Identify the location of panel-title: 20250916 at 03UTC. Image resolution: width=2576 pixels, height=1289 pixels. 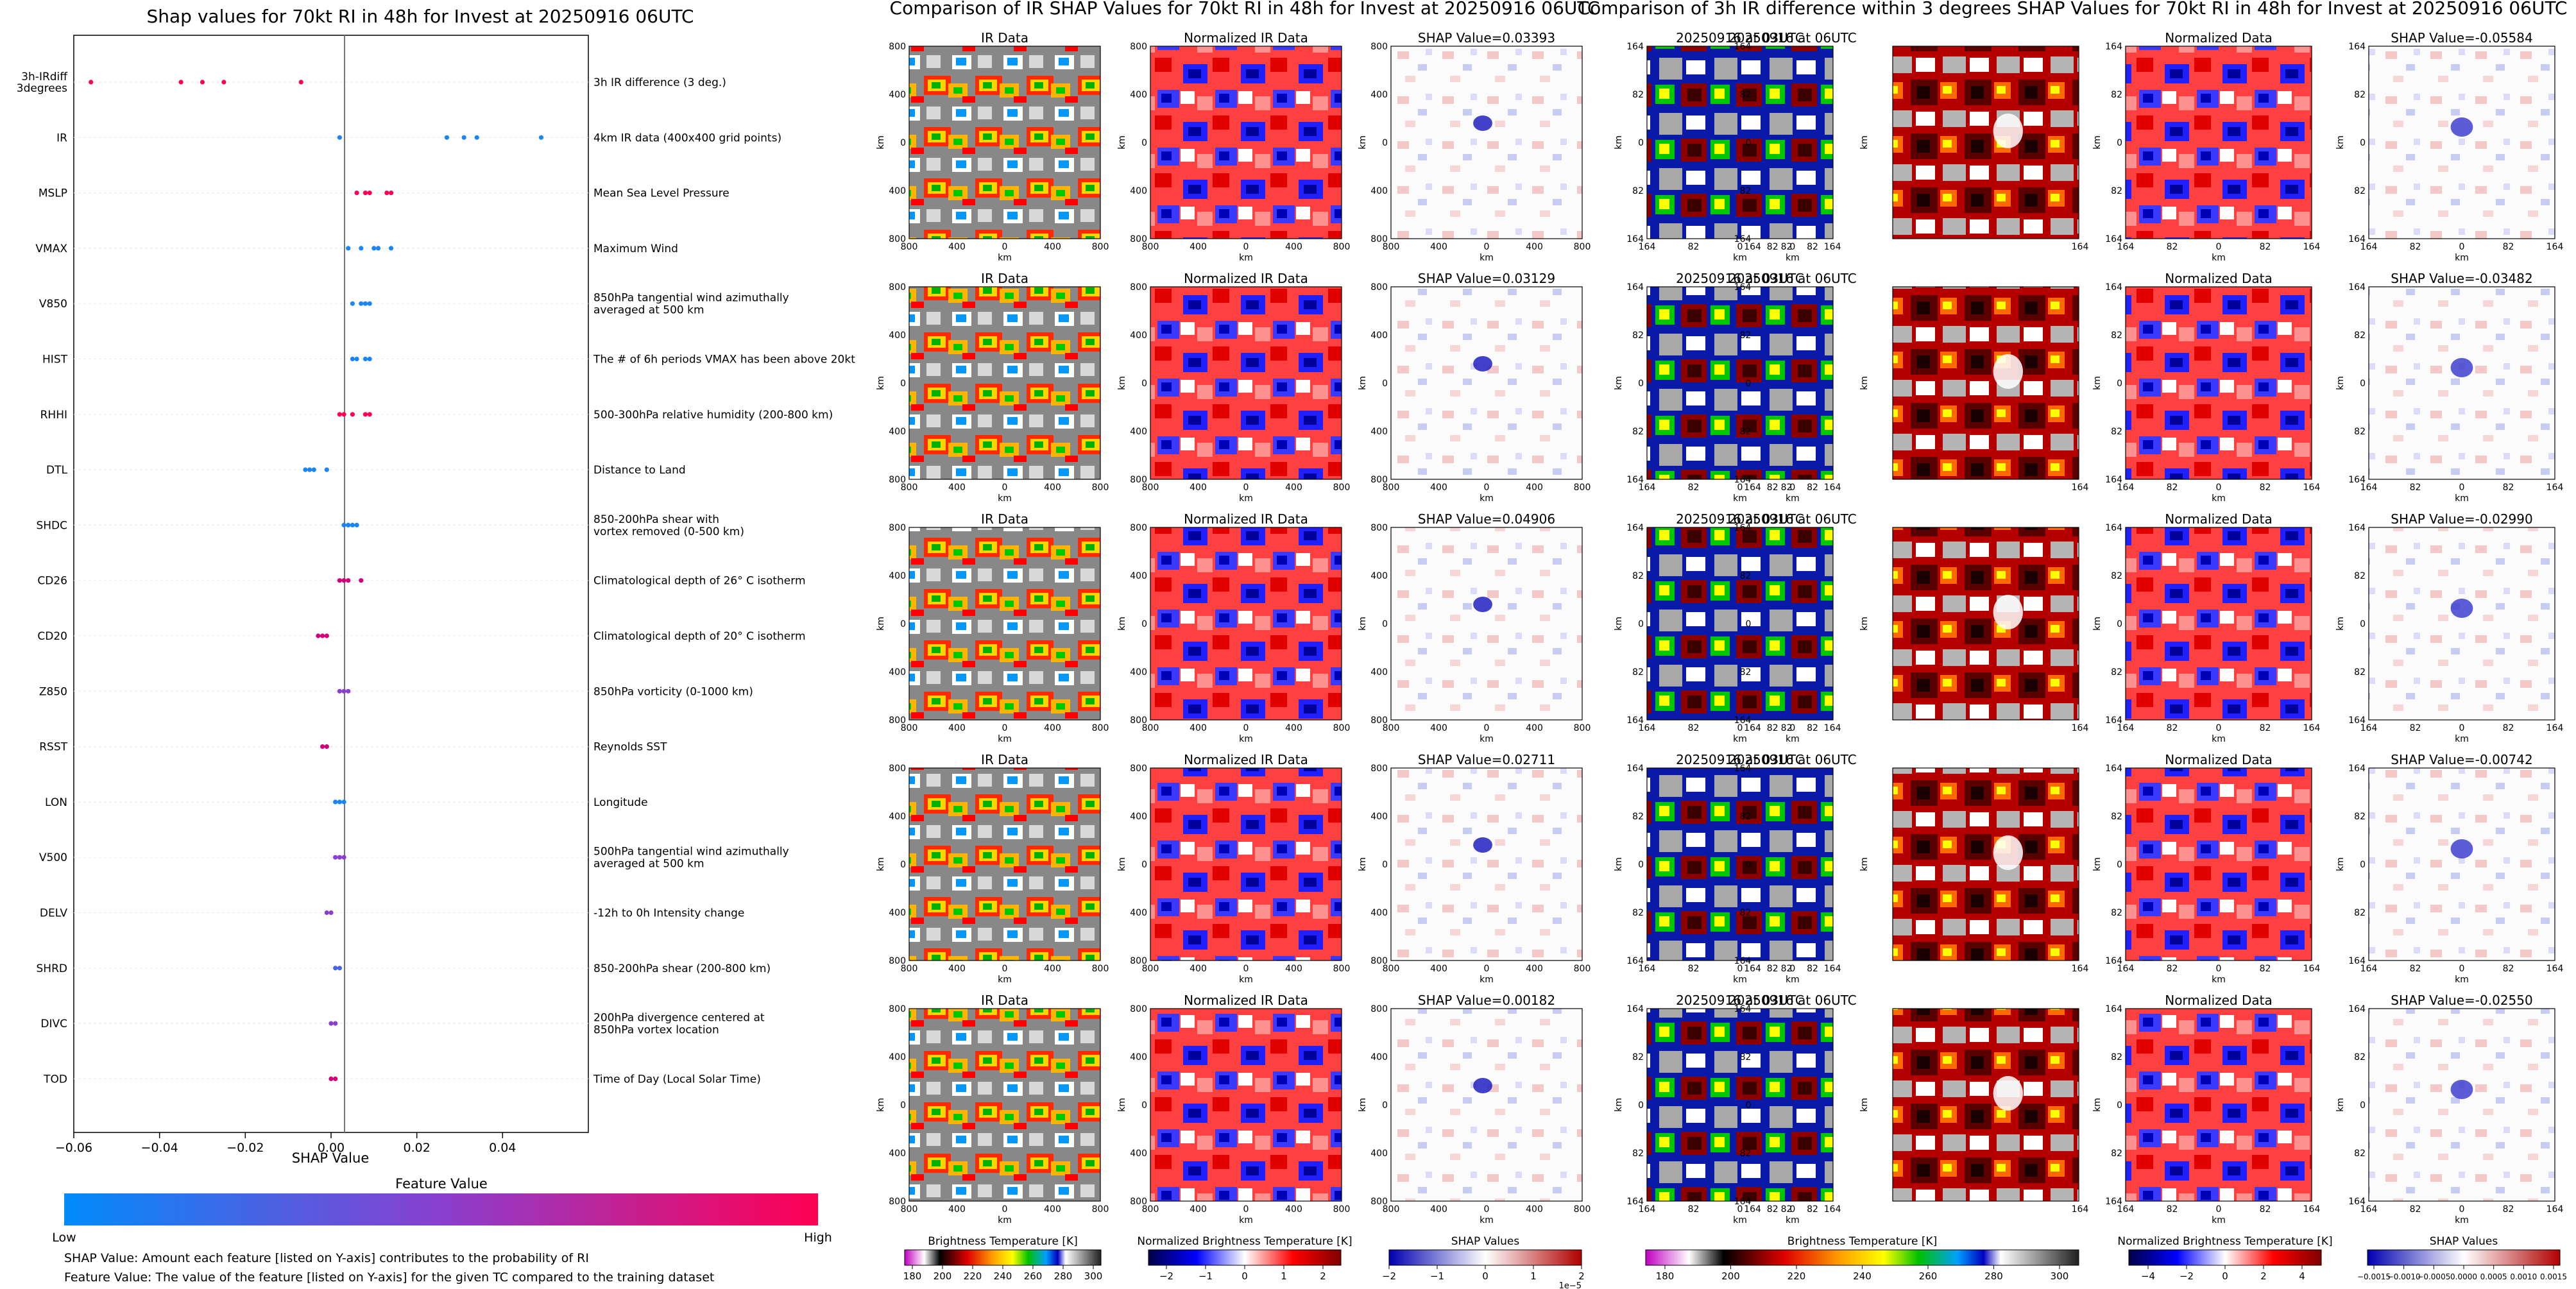
(1740, 519).